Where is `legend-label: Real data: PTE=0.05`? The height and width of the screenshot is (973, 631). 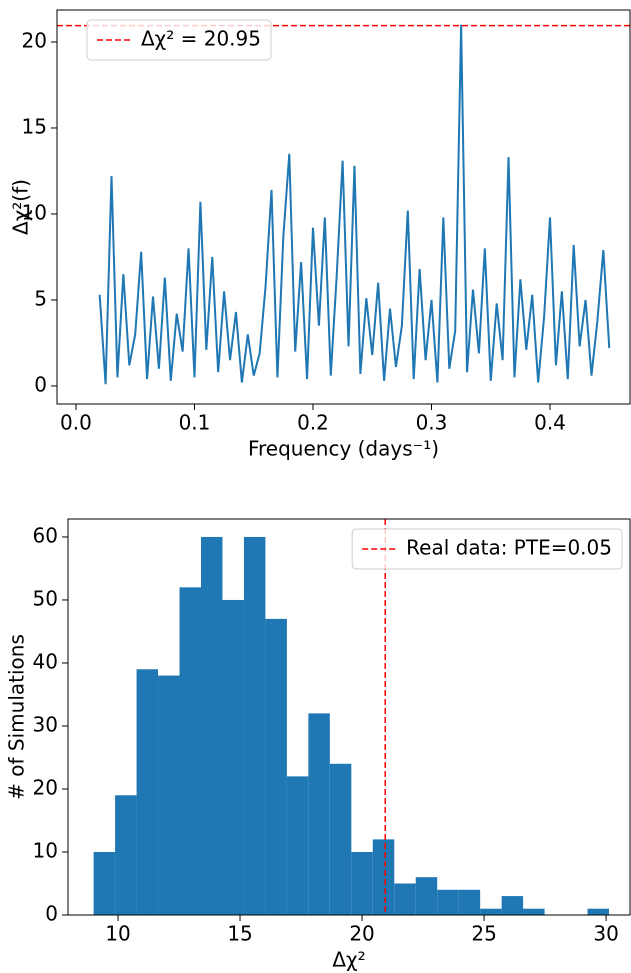 legend-label: Real data: PTE=0.05 is located at coordinates (509, 548).